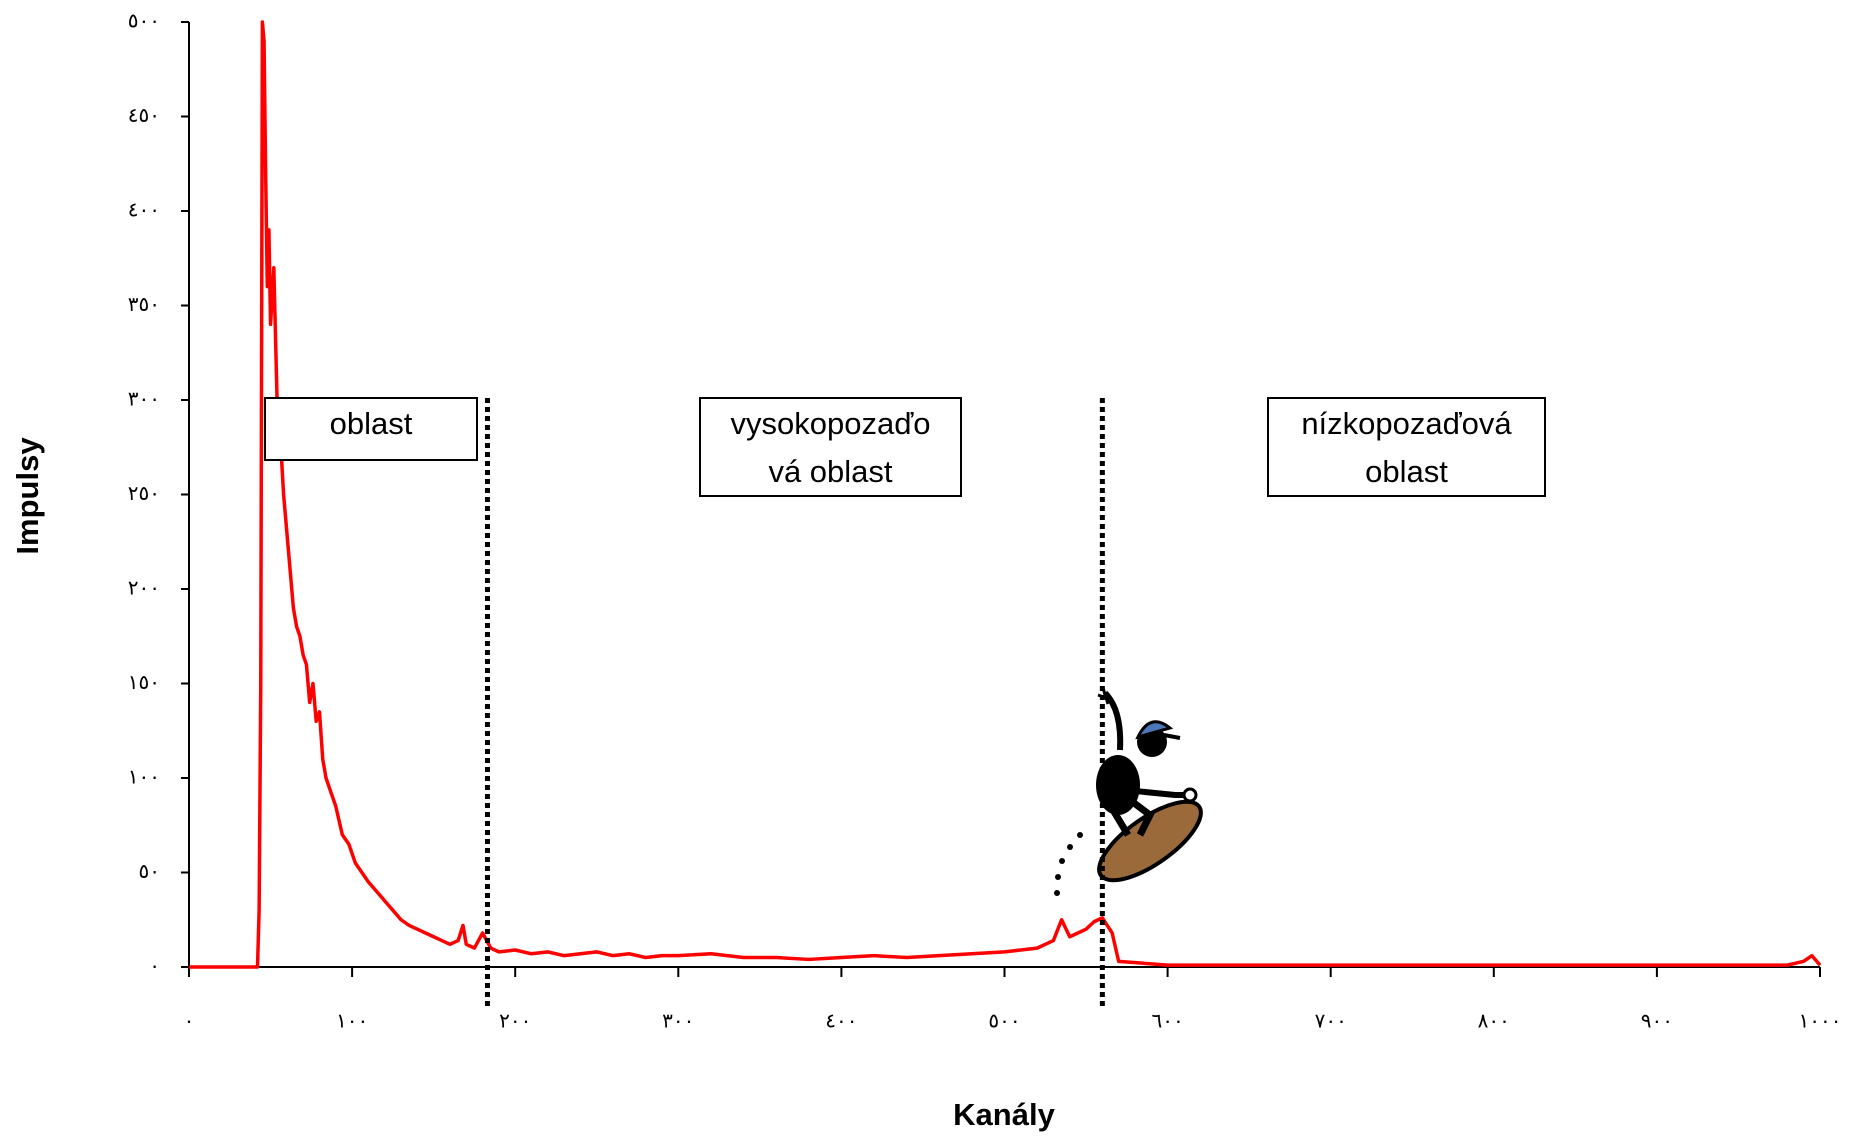  Describe the element at coordinates (830, 423) in the screenshot. I see `annotation-text: vysokopozaďo` at that location.